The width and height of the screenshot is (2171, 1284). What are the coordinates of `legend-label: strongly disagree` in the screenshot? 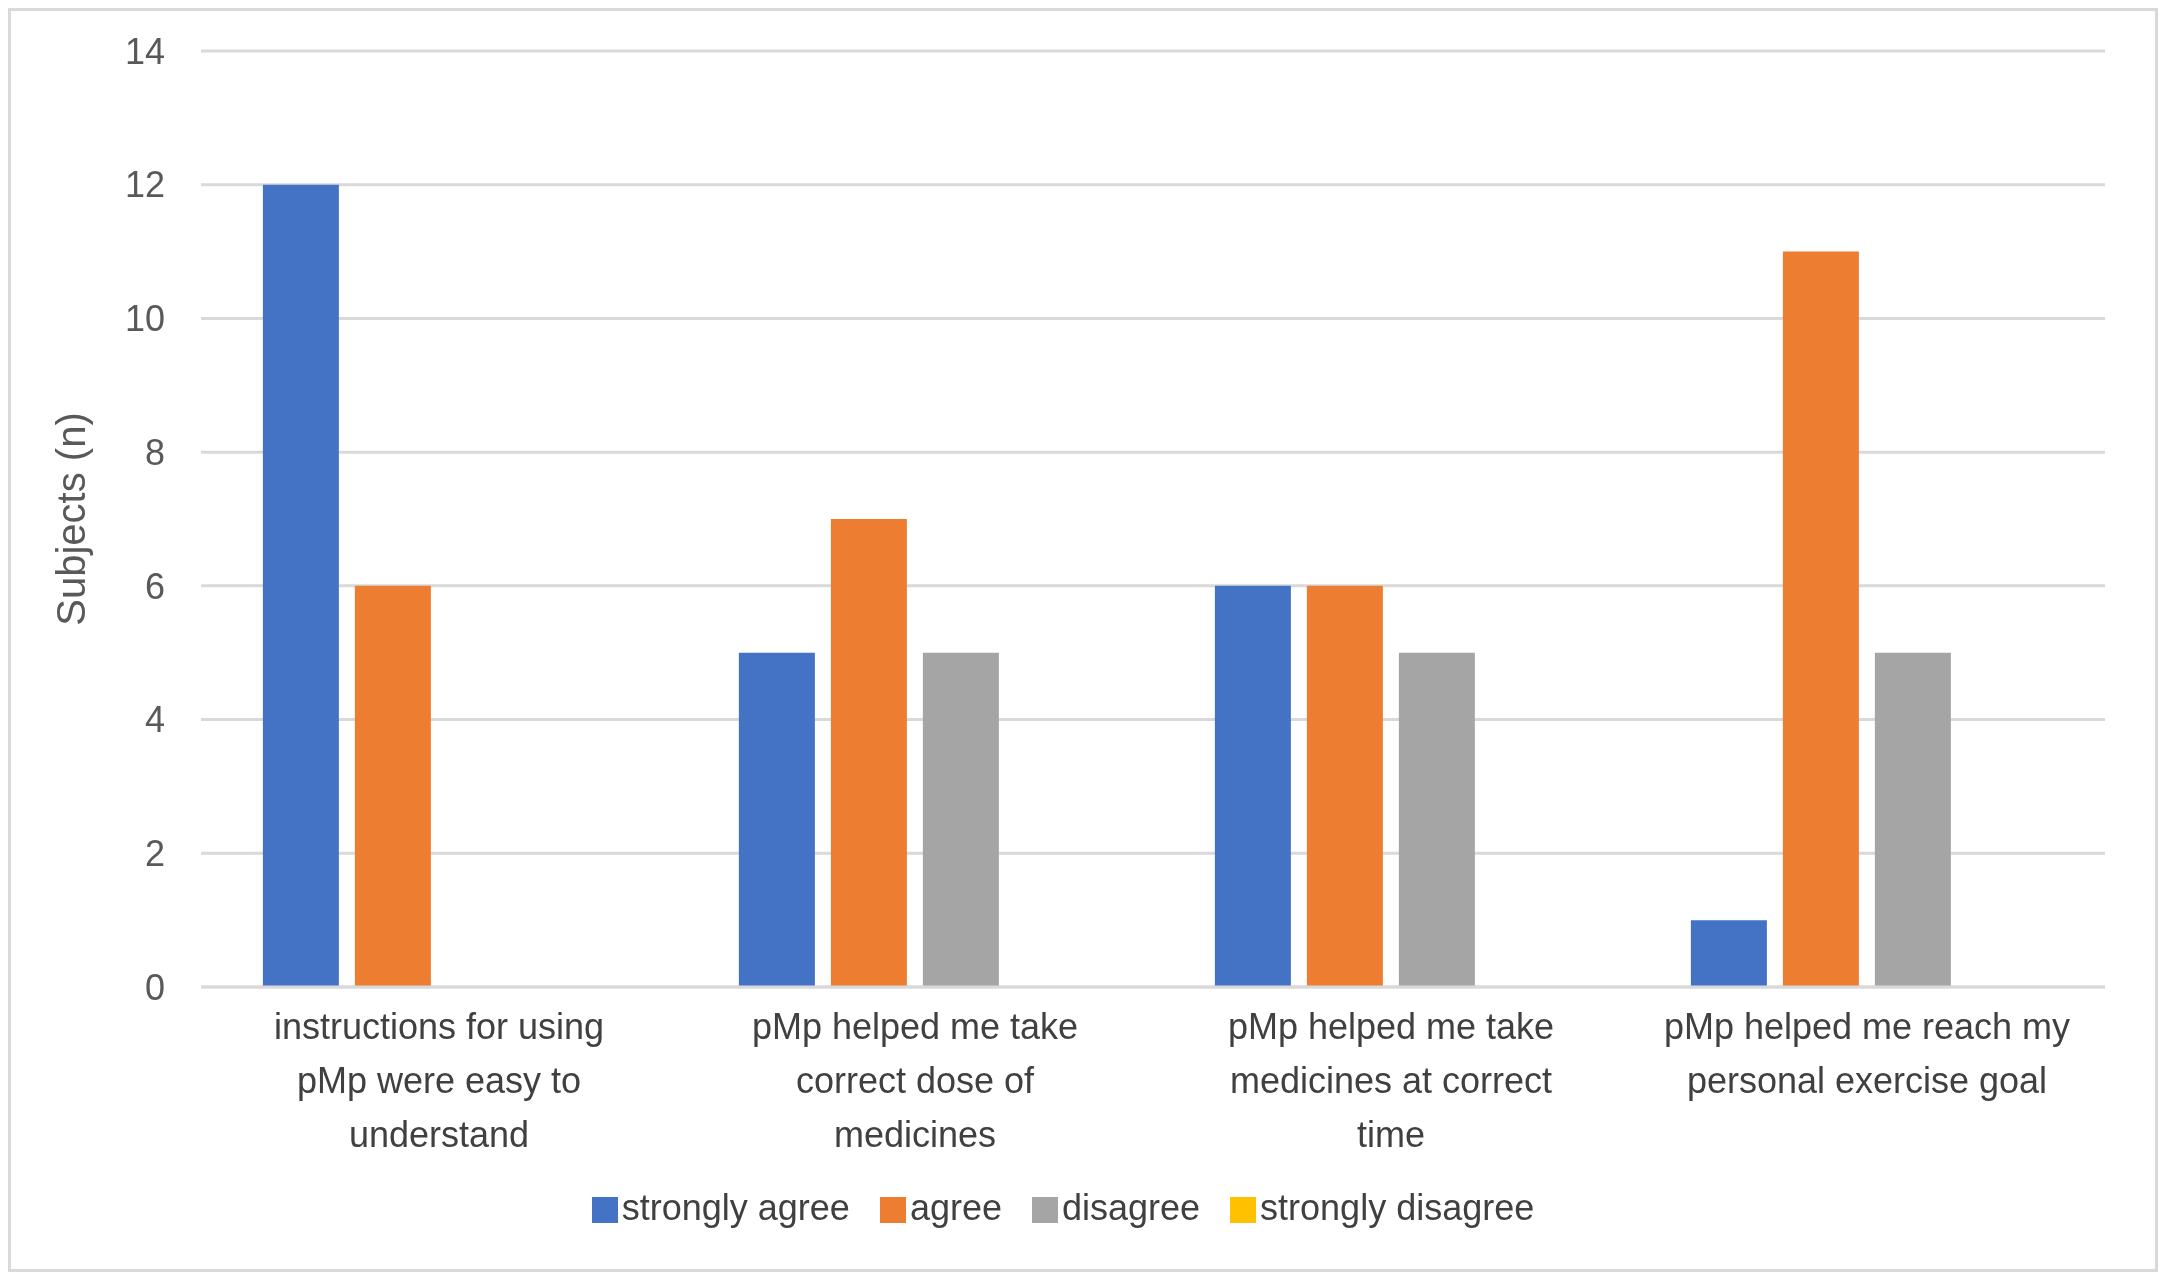 It's located at (1397, 1207).